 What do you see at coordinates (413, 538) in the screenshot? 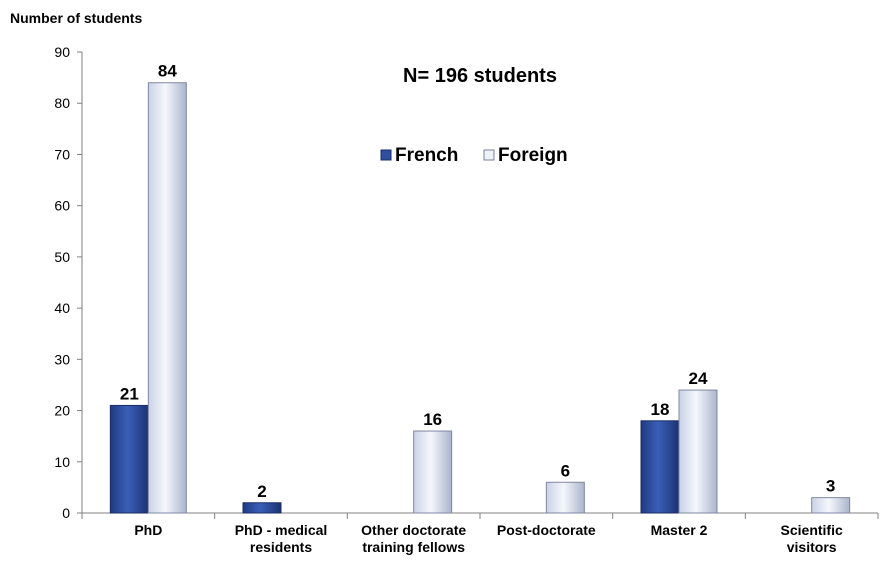
I see `x-tick-label: Other doctorate training fellows` at bounding box center [413, 538].